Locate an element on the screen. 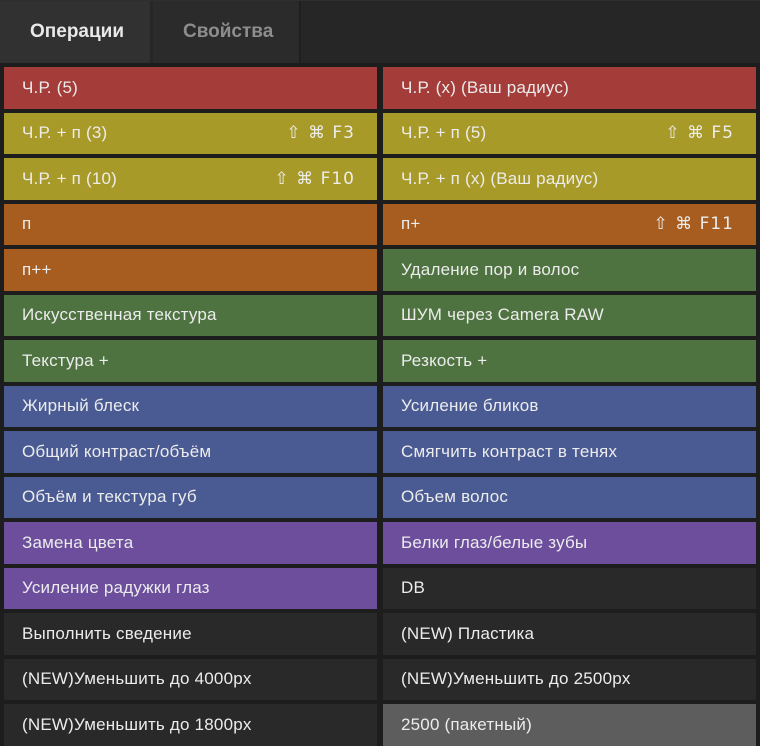 The image size is (760, 746). action-label: Смягчить контраст в тенях is located at coordinates (509, 451).